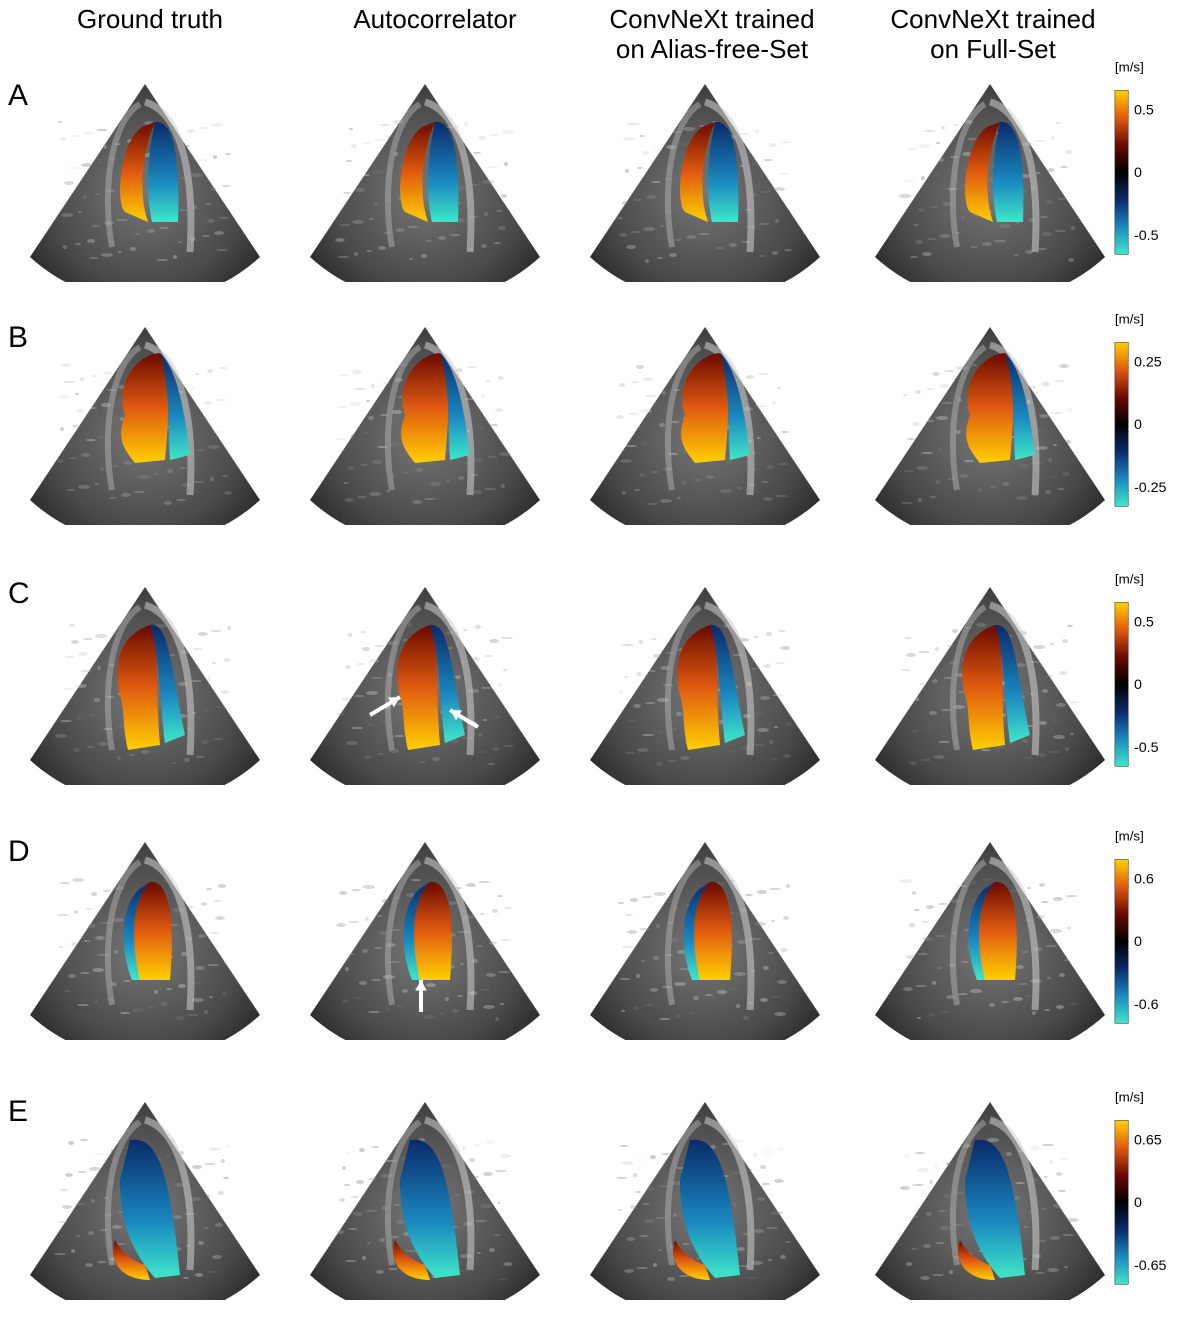 This screenshot has width=1199, height=1320. What do you see at coordinates (993, 34) in the screenshot?
I see `column-header-convnext-full-set: ConvNeXt trained on Full-Set` at bounding box center [993, 34].